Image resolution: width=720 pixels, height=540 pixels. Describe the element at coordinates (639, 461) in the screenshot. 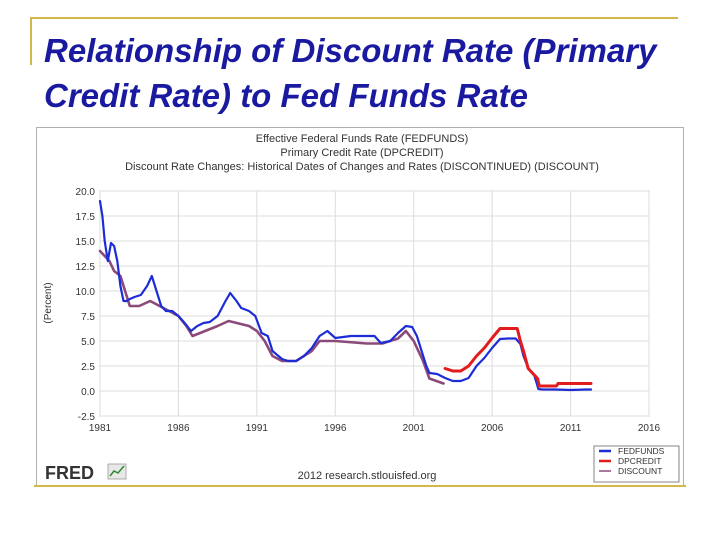

I see `legend-label-dpcredit: DPCREDIT` at that location.